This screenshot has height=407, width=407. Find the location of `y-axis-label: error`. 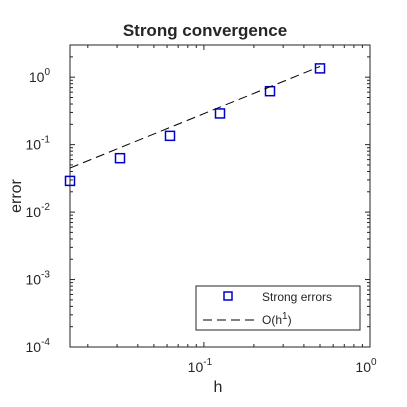

y-axis-label: error is located at coordinates (16, 195).